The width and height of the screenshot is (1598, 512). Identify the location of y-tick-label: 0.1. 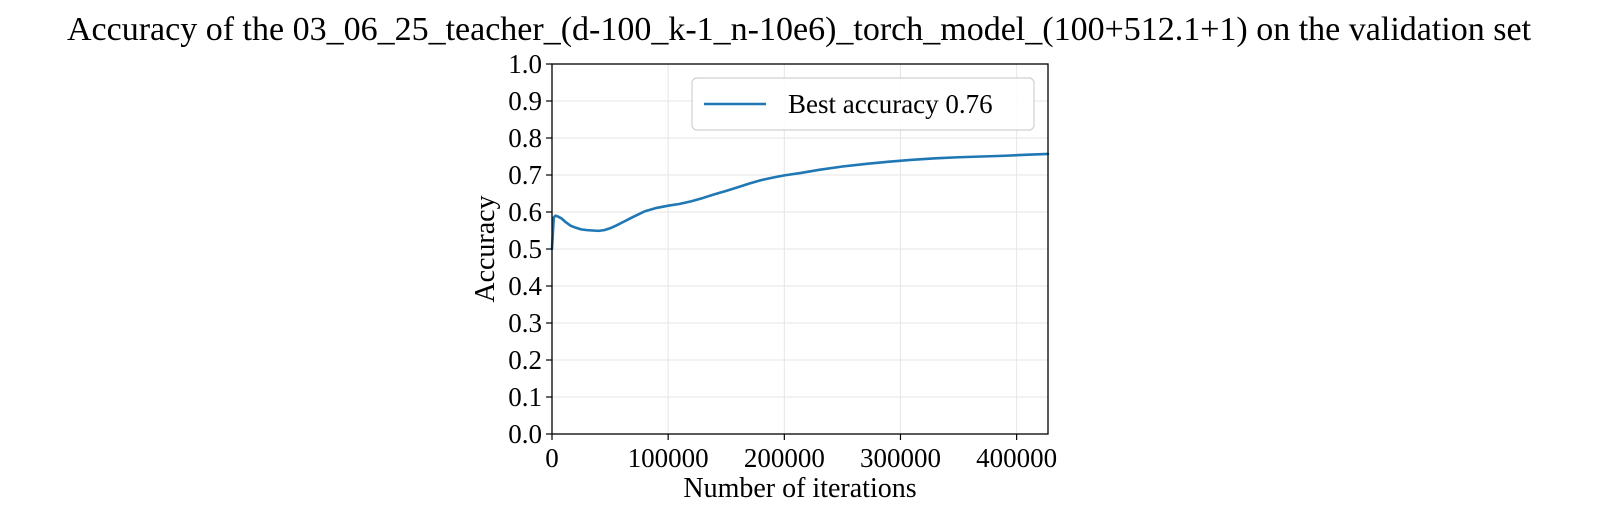
(525, 397).